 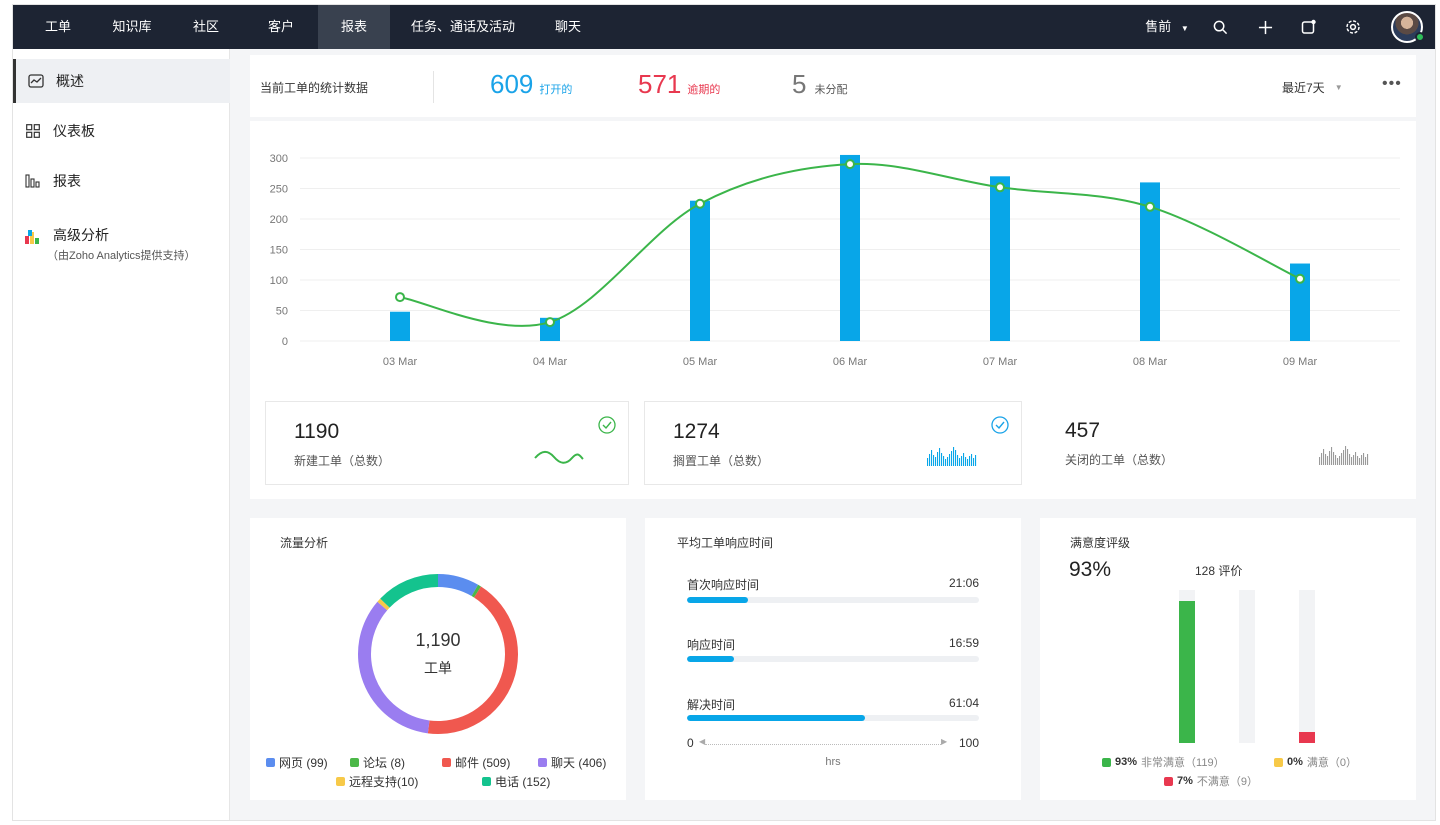 What do you see at coordinates (1353, 27) in the screenshot?
I see `gear-icon` at bounding box center [1353, 27].